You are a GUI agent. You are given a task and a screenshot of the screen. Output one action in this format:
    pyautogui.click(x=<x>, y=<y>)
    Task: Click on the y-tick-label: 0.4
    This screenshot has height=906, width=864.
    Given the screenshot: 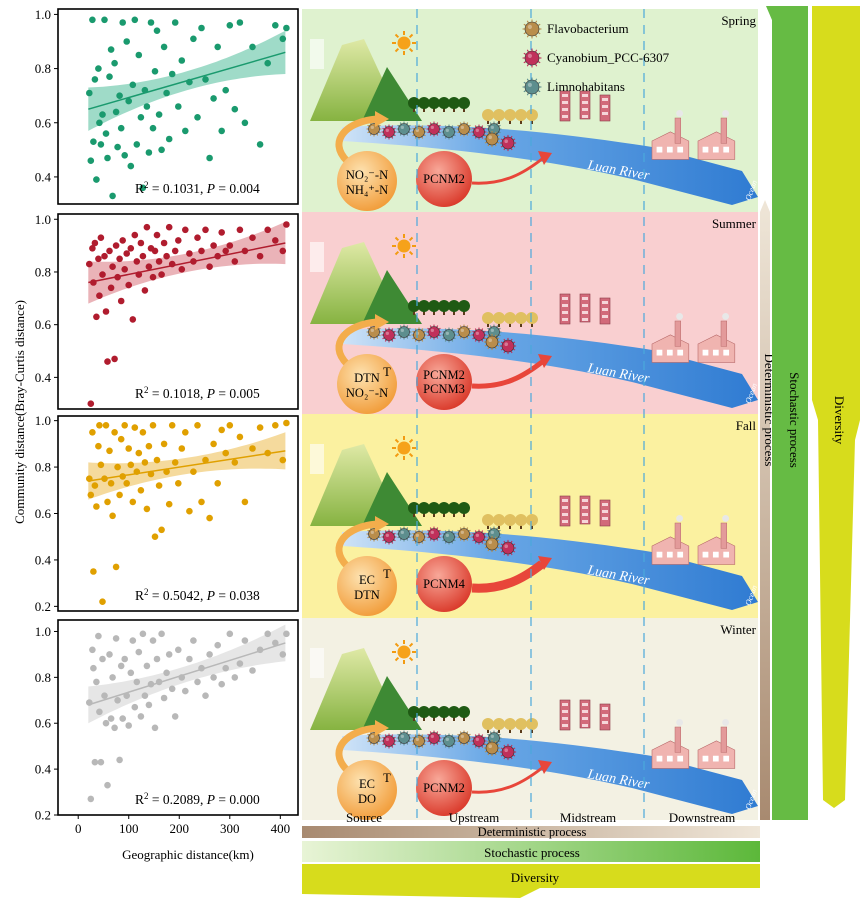 What is the action you would take?
    pyautogui.click(x=43, y=377)
    